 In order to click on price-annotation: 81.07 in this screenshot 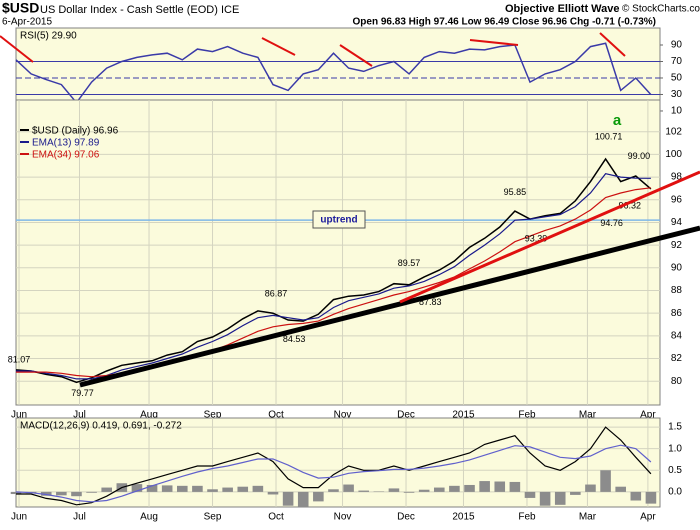, I will do `click(19, 359)`.